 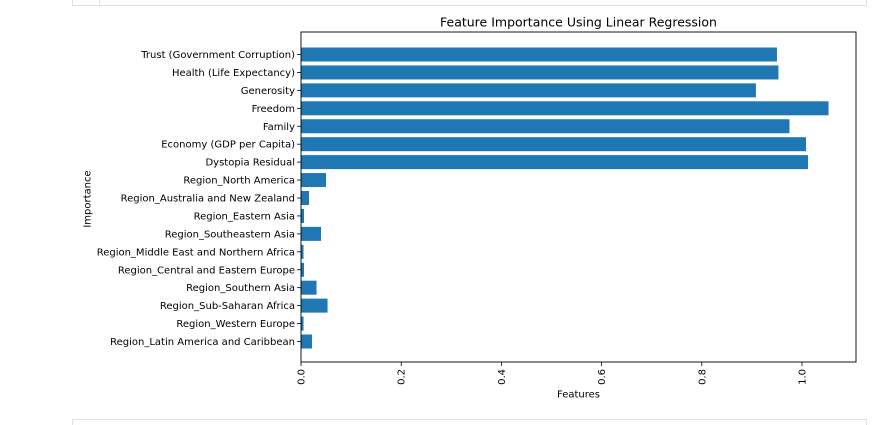 What do you see at coordinates (230, 234) in the screenshot?
I see `y-tick-label: Region_Southeastern Asia` at bounding box center [230, 234].